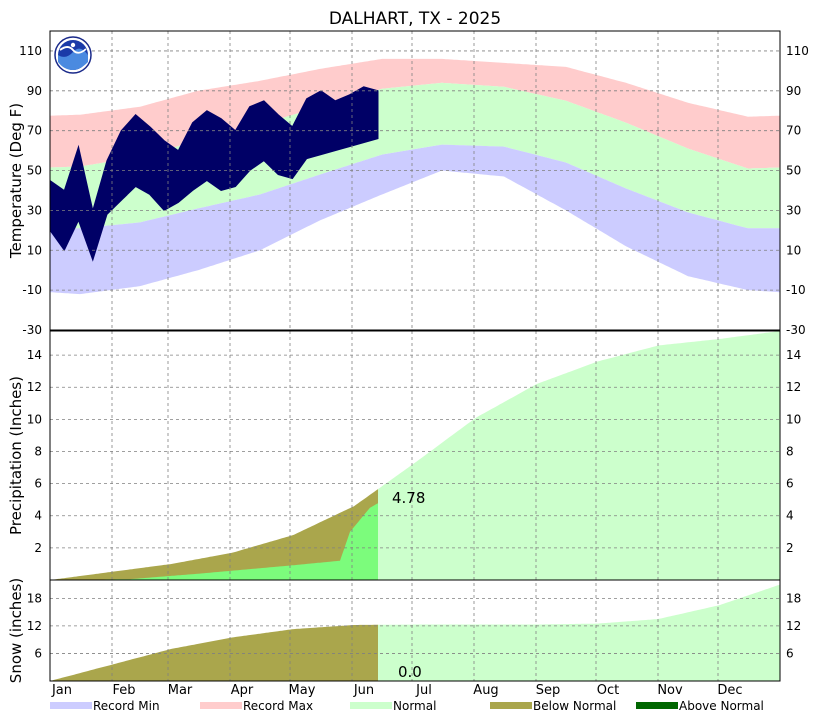  Describe the element at coordinates (797, 51) in the screenshot. I see `temp-tick-label-right: 110` at that location.